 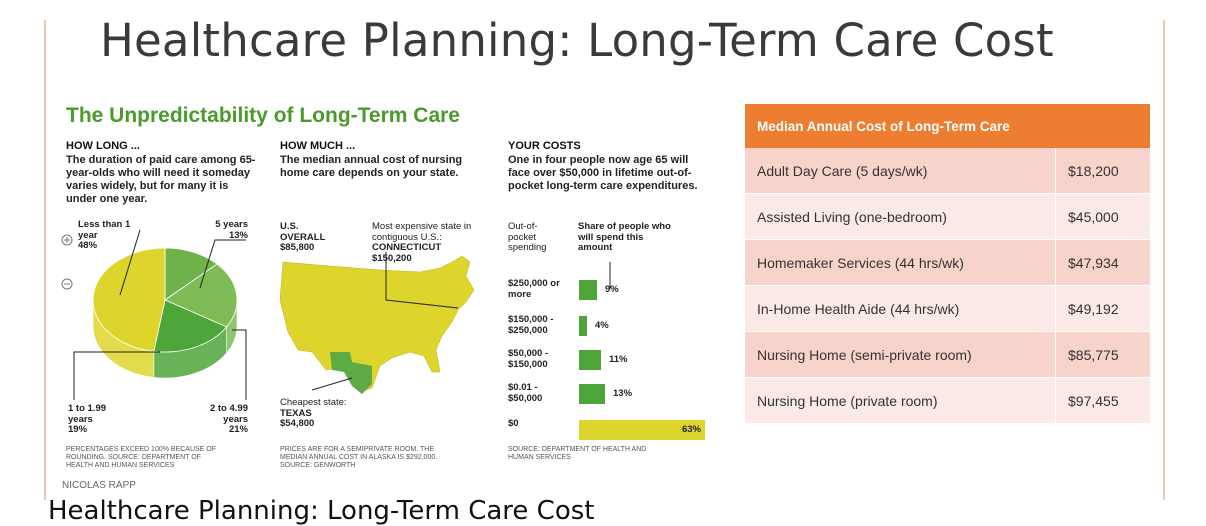 I want to click on bar-category: $150,000 - $250,000, so click(x=531, y=325).